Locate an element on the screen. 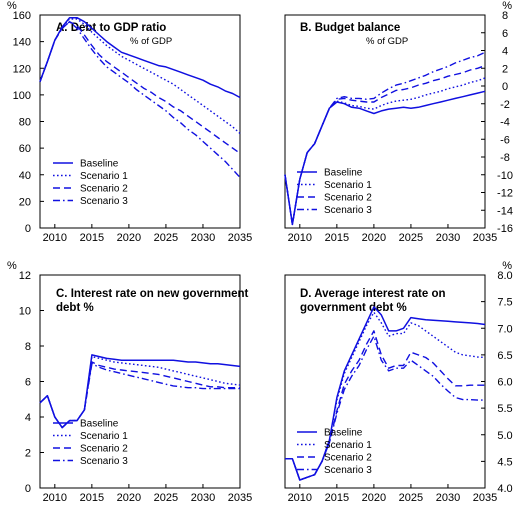 The width and height of the screenshot is (520, 511). y-tick-label: 12 is located at coordinates (25, 276).